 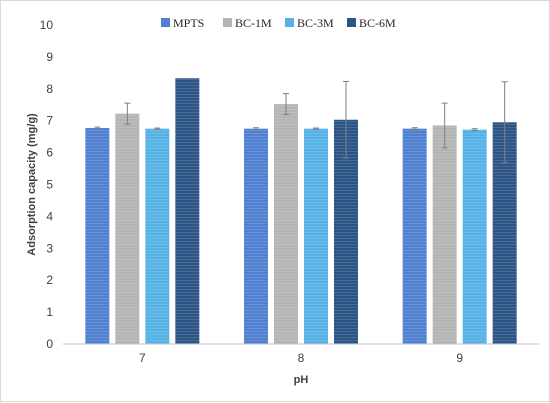 I want to click on legend-swatch-bc-6m, so click(x=351, y=22).